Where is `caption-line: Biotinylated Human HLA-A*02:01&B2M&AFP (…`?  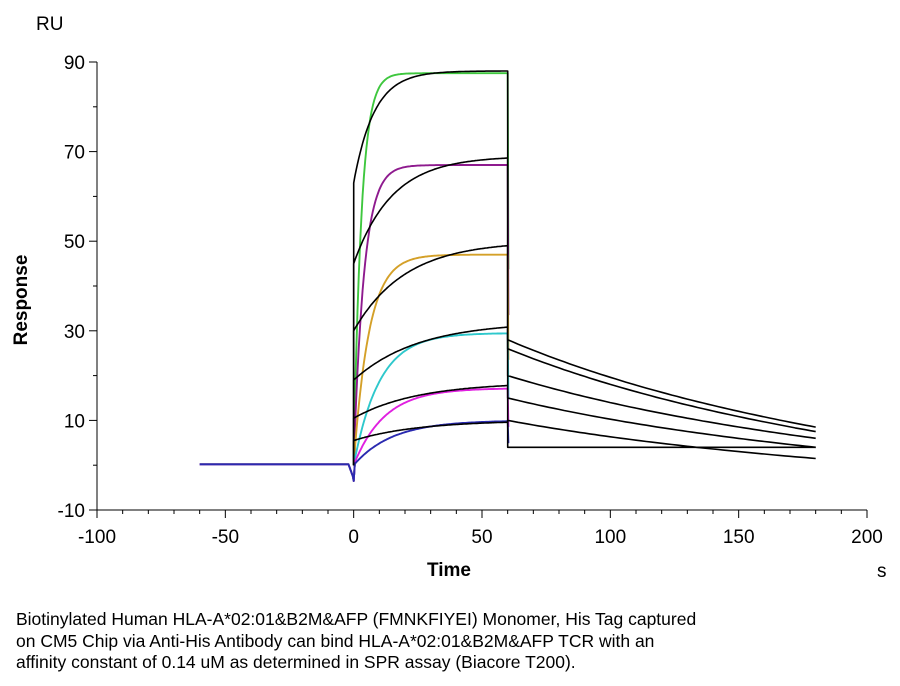
caption-line: Biotinylated Human HLA-A*02:01&B2M&AFP (… is located at coordinates (356, 619).